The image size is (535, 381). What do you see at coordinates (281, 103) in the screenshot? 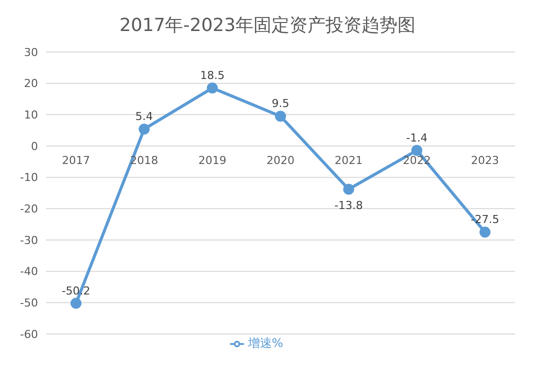
I see `data-label: 9.5` at bounding box center [281, 103].